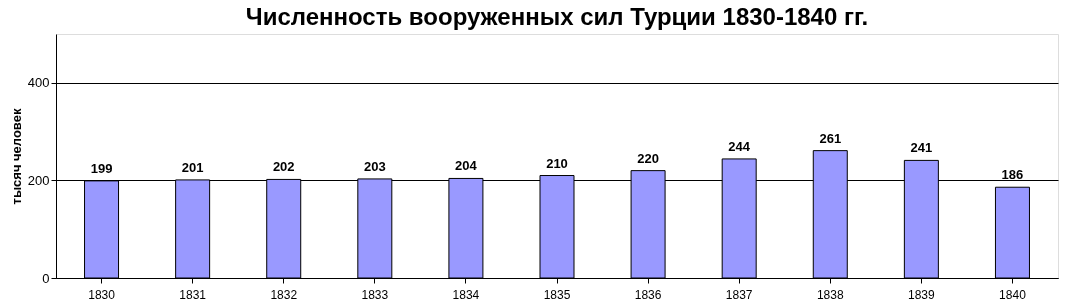  I want to click on y-axis-title: тысяч человек, so click(16, 156).